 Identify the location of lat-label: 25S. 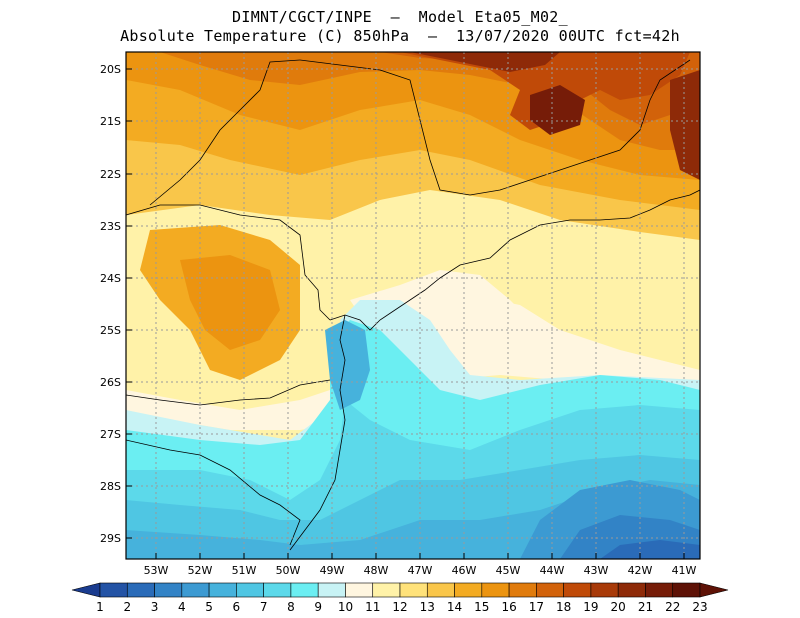
(110, 330).